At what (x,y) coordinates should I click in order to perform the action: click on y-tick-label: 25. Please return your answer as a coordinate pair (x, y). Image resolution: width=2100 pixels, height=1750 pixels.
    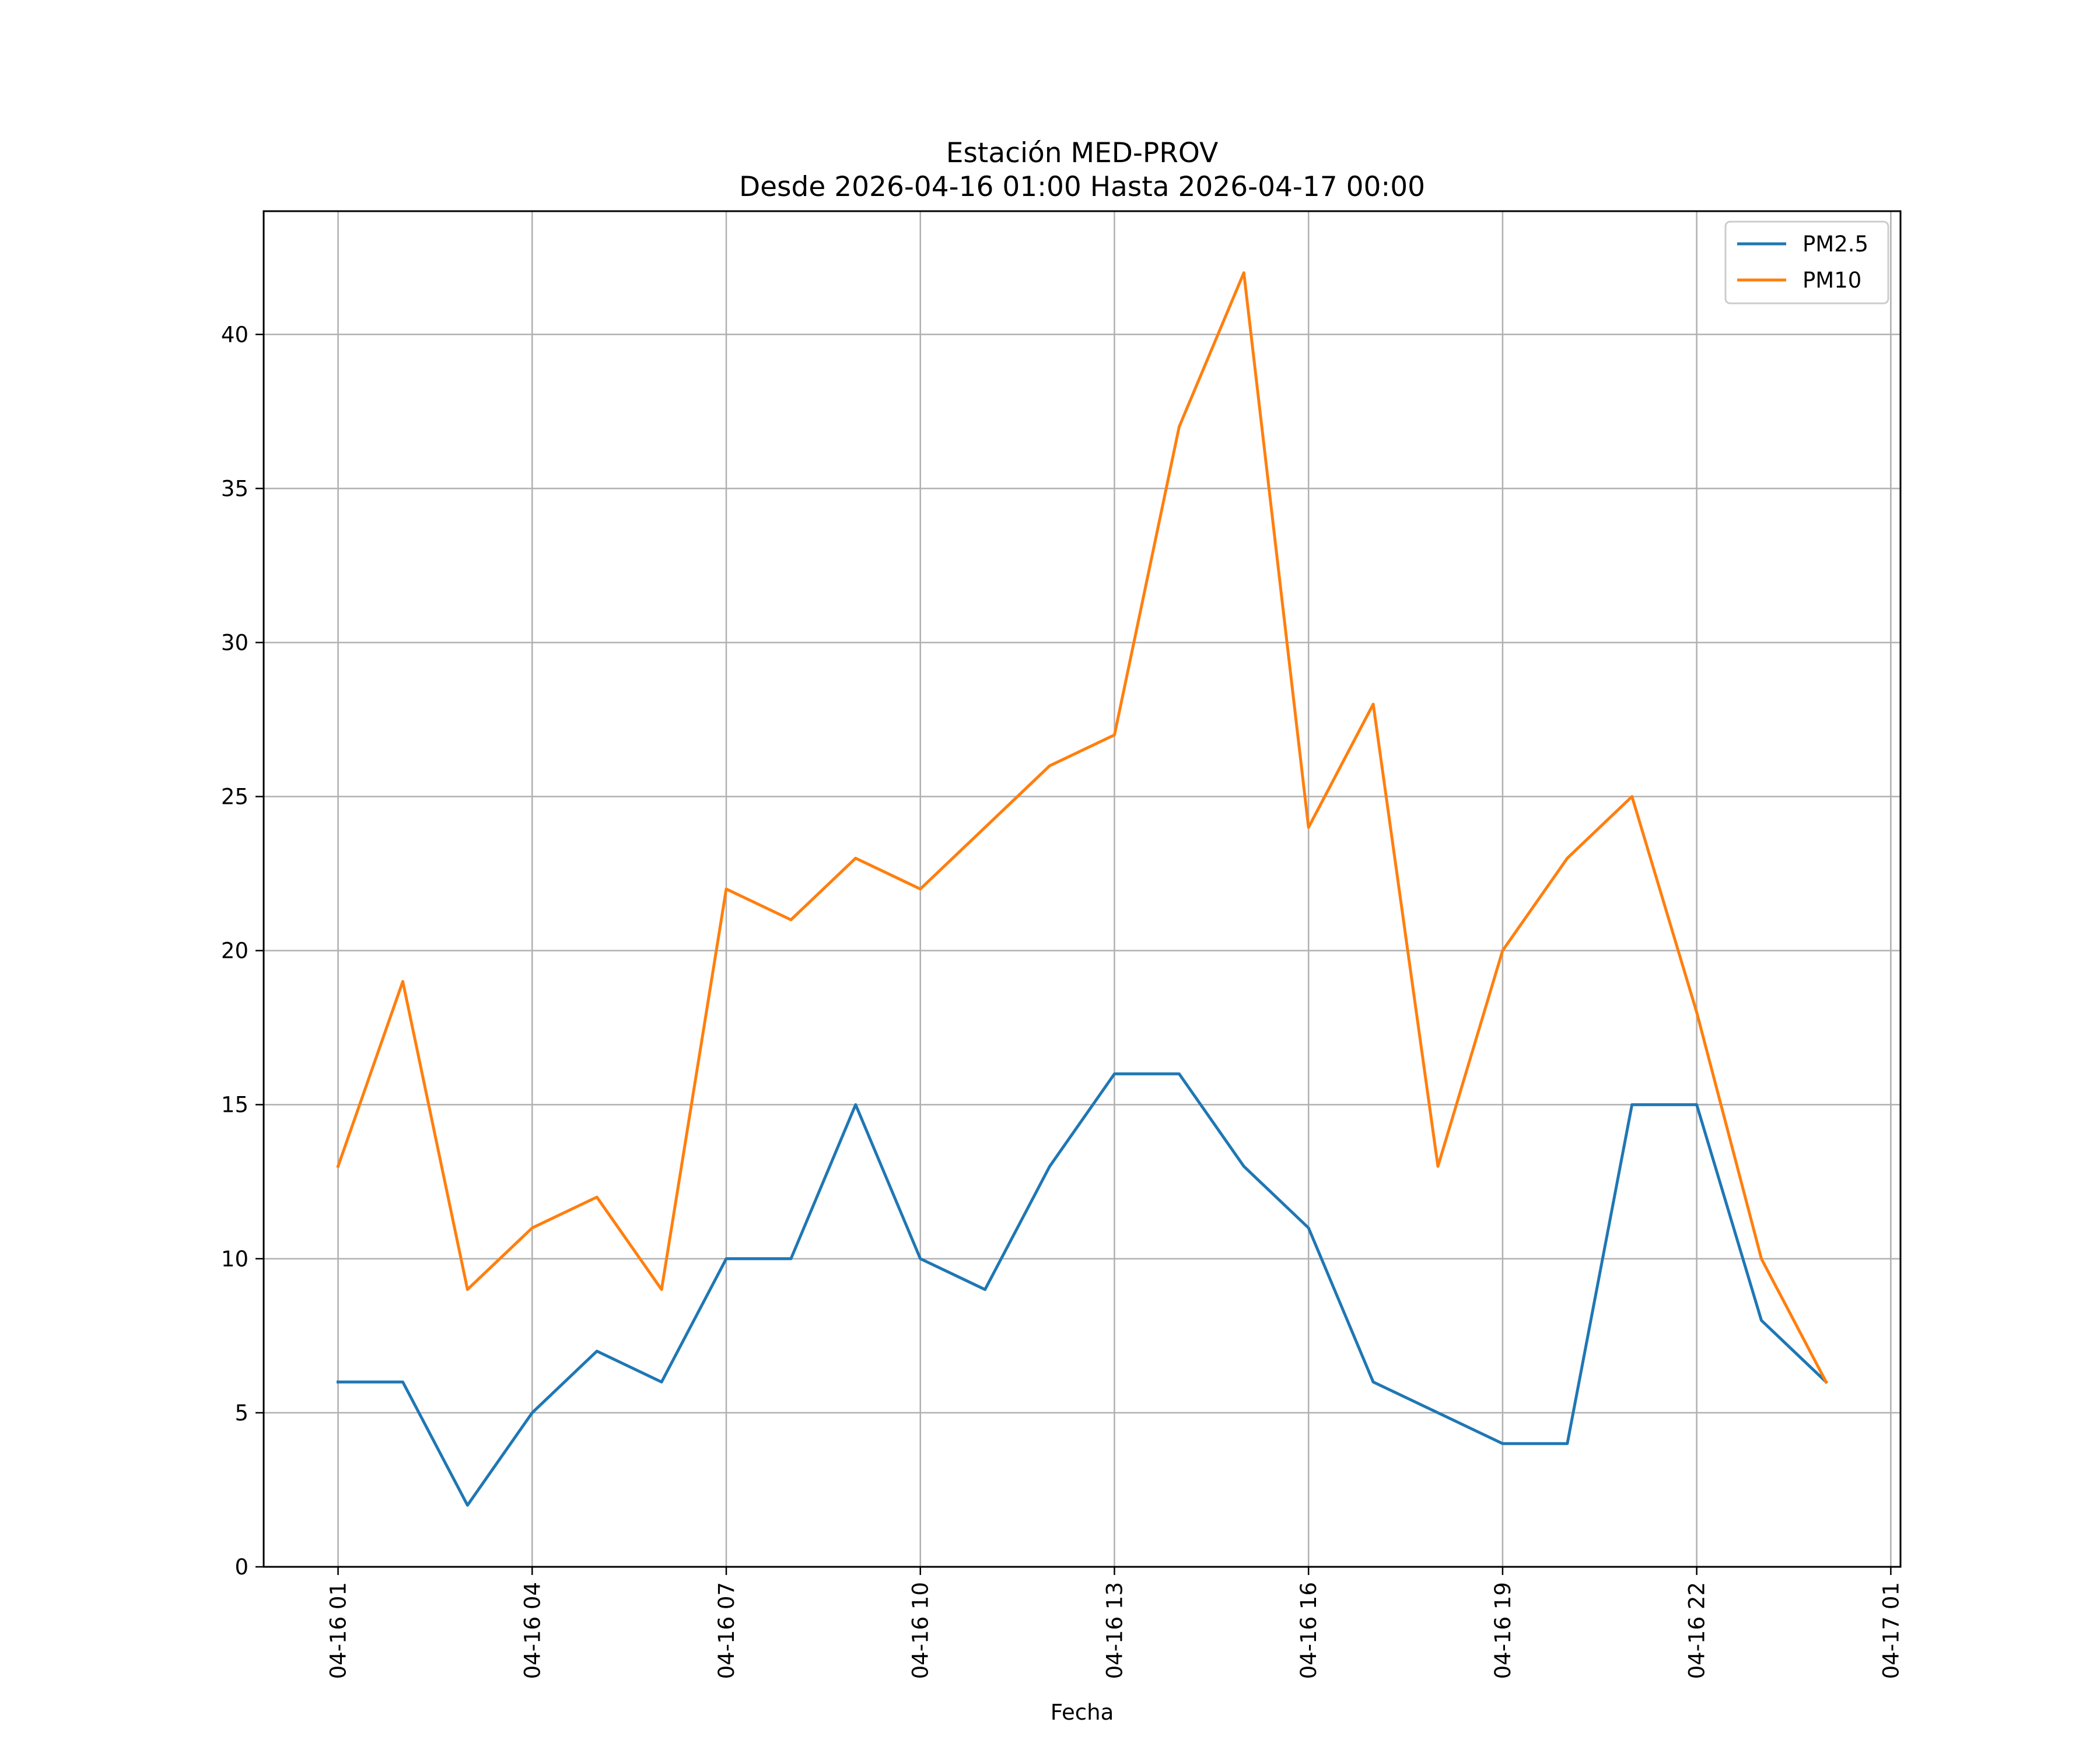
    Looking at the image, I should click on (235, 797).